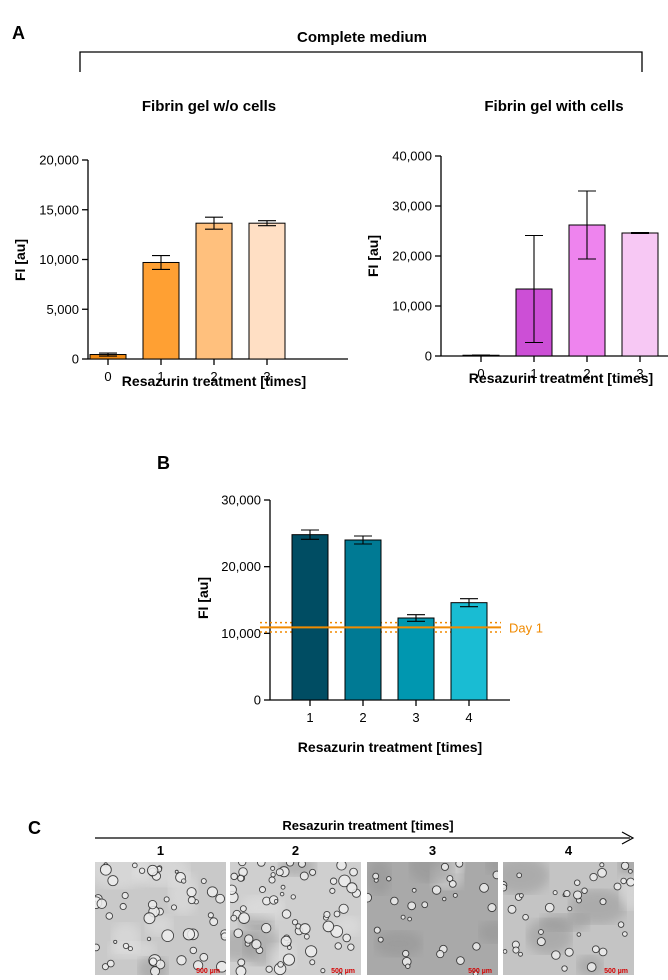 Image resolution: width=668 pixels, height=980 pixels. I want to click on y-tick-label: 5,000, so click(62, 309).